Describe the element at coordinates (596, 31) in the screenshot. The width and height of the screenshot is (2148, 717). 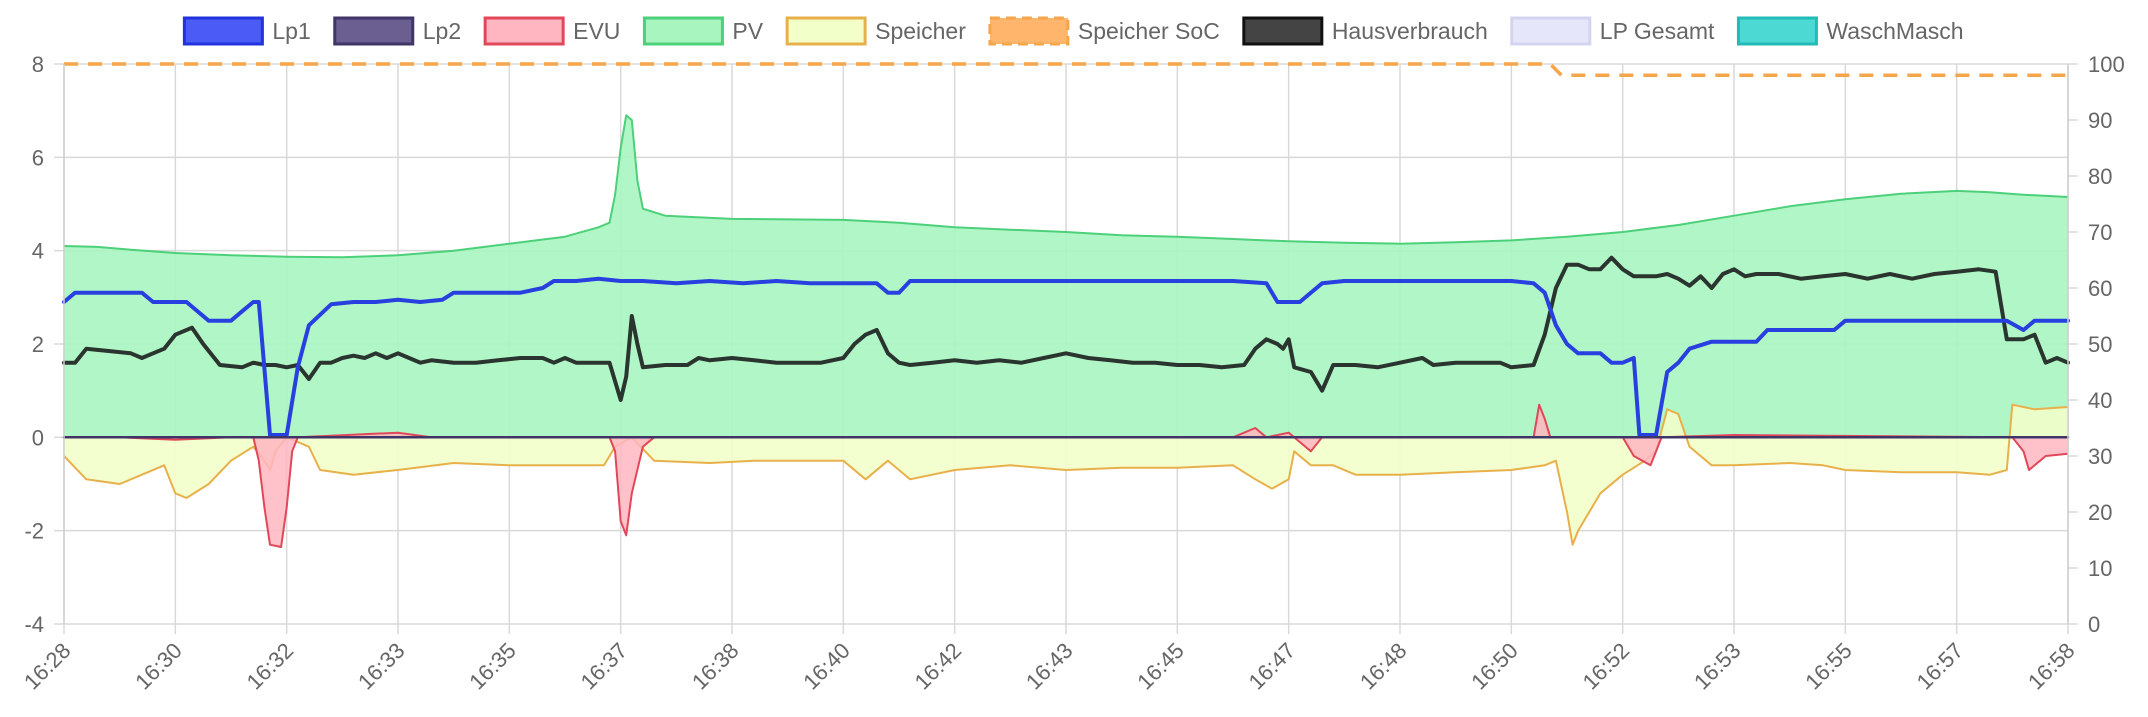
I see `legend-label: EVU` at that location.